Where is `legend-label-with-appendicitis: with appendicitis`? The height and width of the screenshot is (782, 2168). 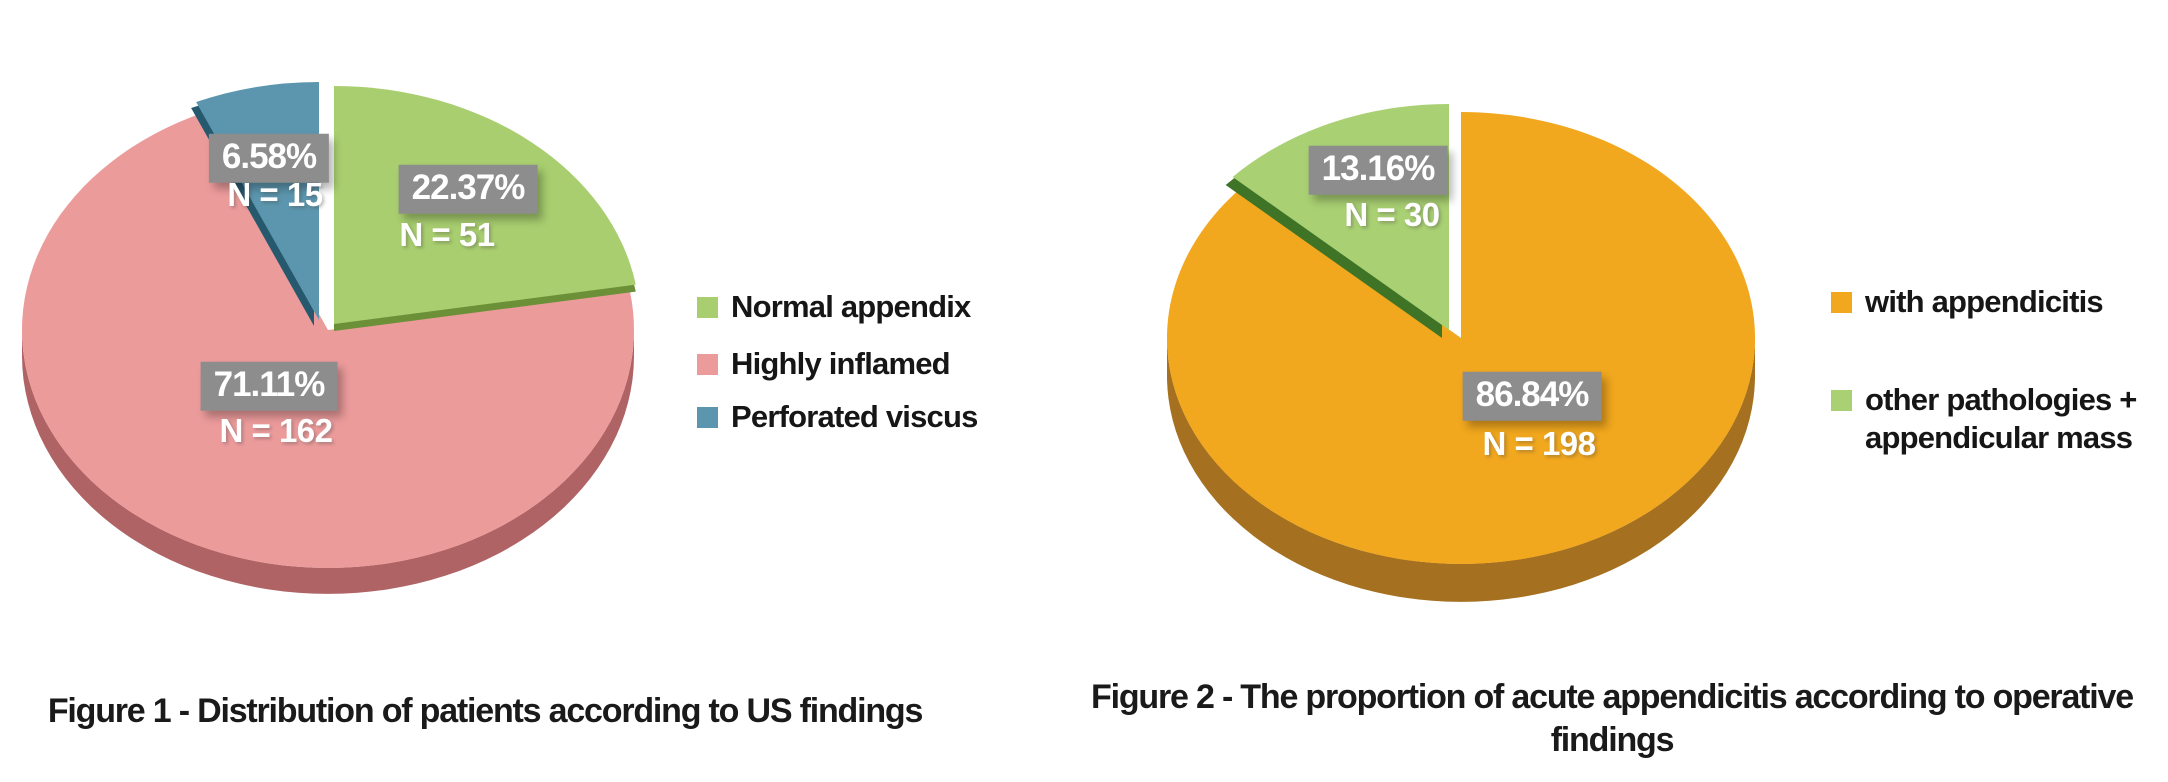
legend-label-with-appendicitis: with appendicitis is located at coordinates (1984, 301).